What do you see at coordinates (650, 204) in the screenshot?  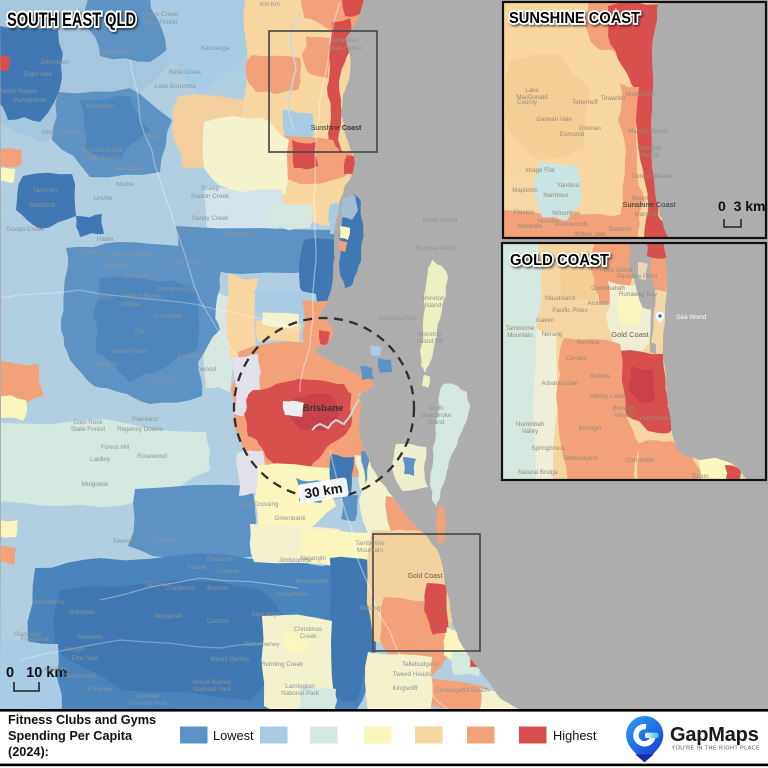 I see `svg-text: Sunshine Coast` at bounding box center [650, 204].